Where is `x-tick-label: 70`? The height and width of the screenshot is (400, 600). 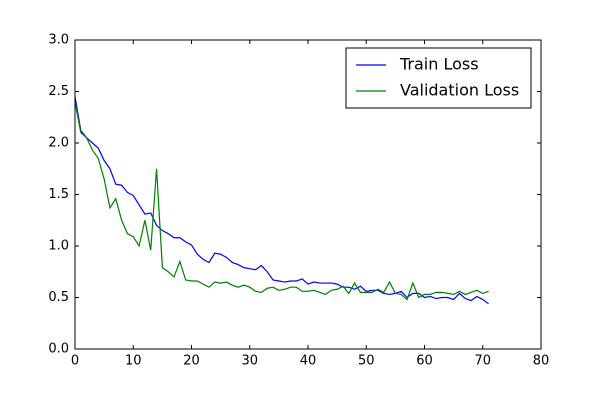
x-tick-label: 70 is located at coordinates (482, 361).